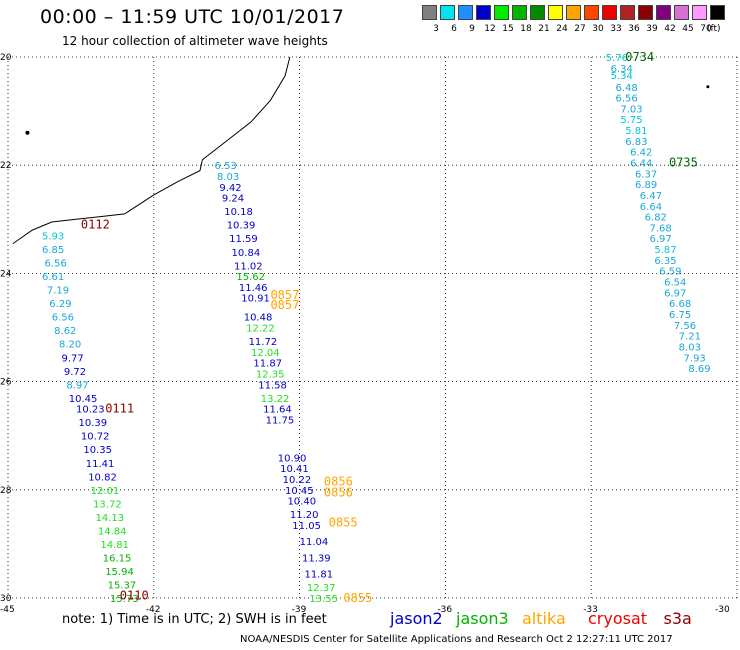 This screenshot has height=650, width=740. Describe the element at coordinates (639, 57) in the screenshot. I see `pass-time-label: 0734` at that location.